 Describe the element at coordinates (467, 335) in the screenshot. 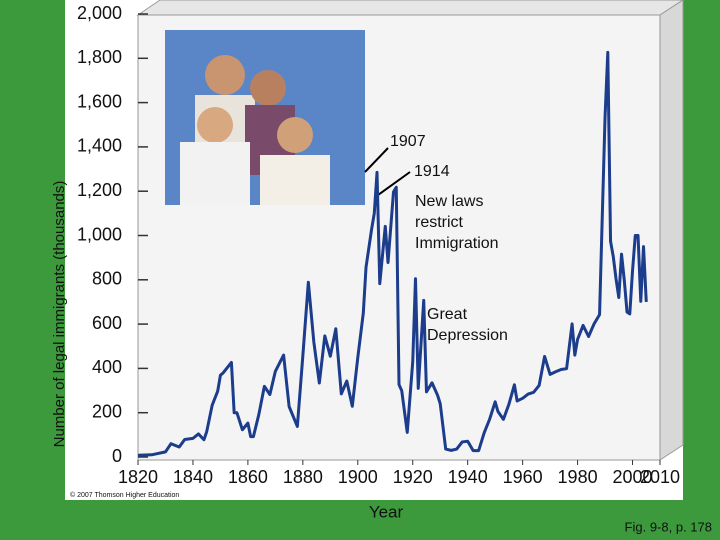

I see `annotation: Depression` at that location.